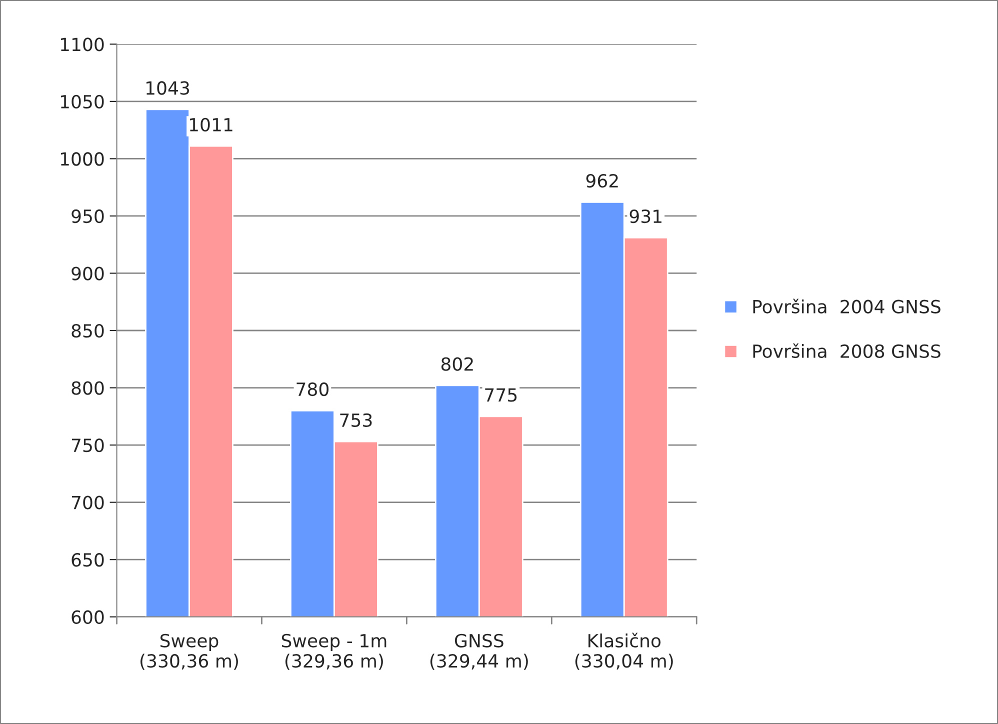  What do you see at coordinates (846, 306) in the screenshot?
I see `legend-label: Površina 2004 GNSS` at bounding box center [846, 306].